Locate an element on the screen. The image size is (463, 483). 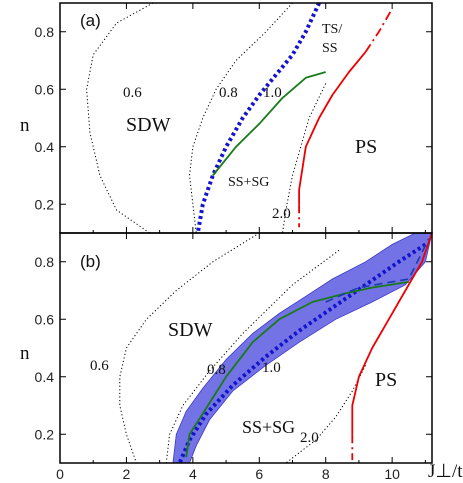
x-tick-label: 8 is located at coordinates (326, 474).